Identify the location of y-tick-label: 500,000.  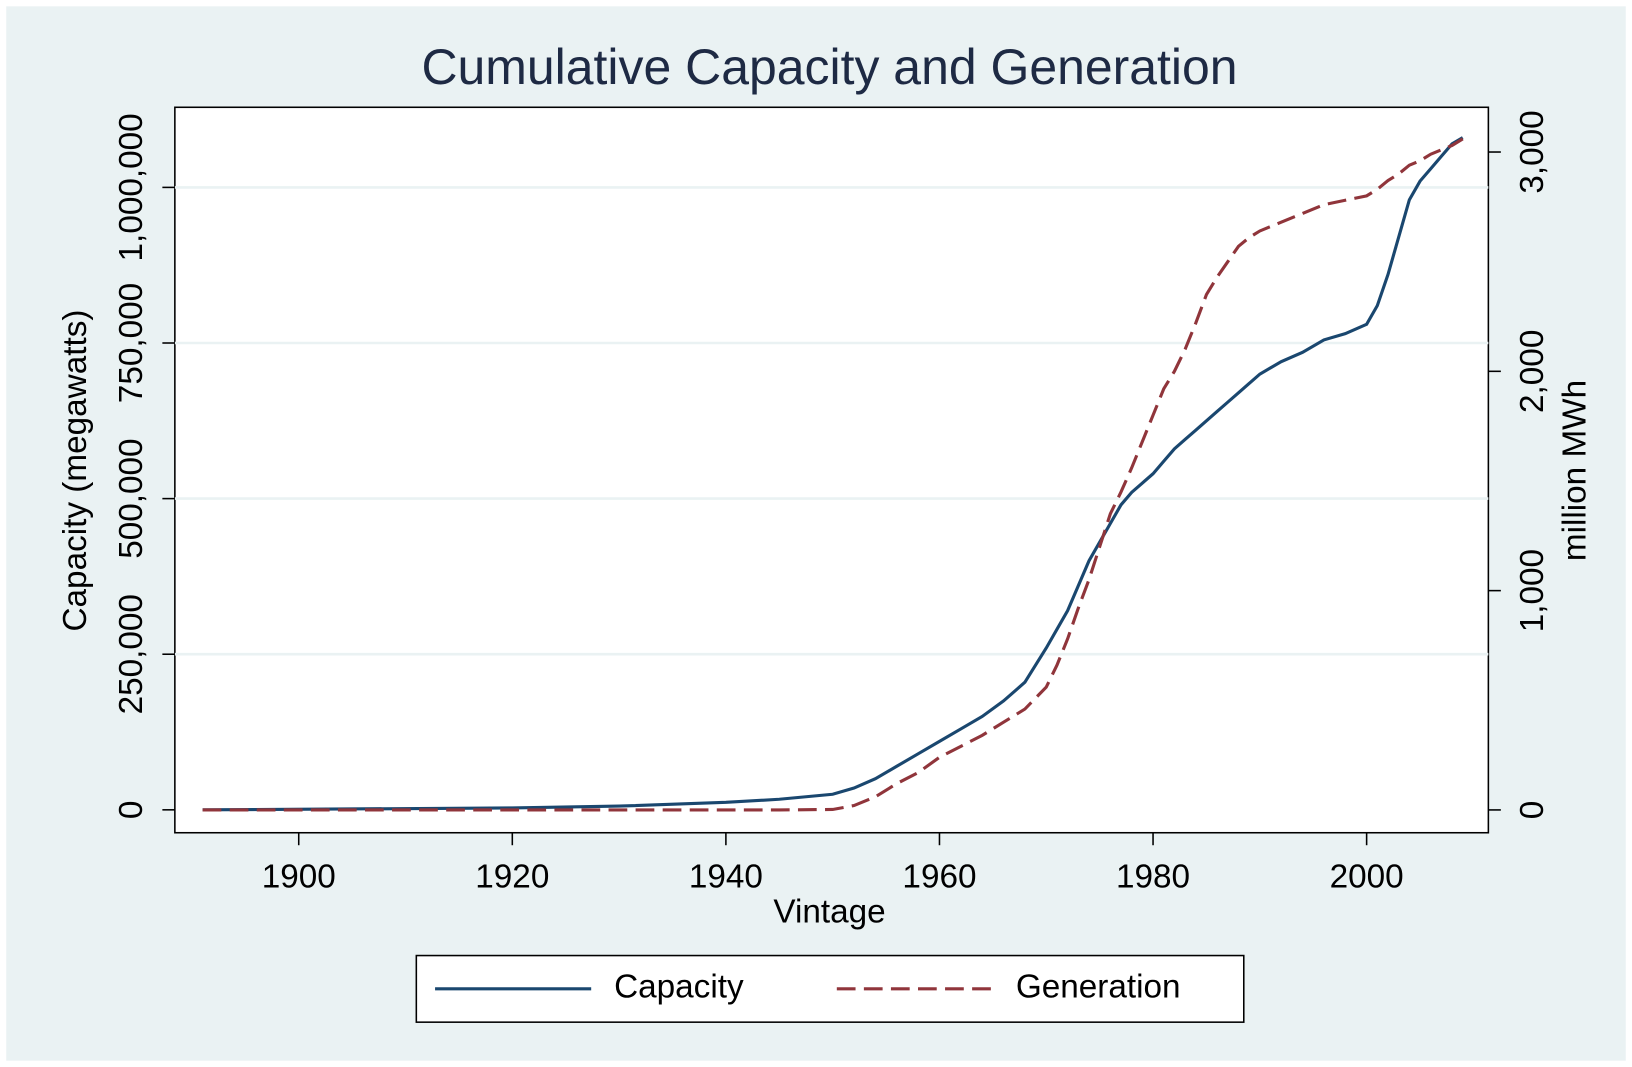
(131, 498).